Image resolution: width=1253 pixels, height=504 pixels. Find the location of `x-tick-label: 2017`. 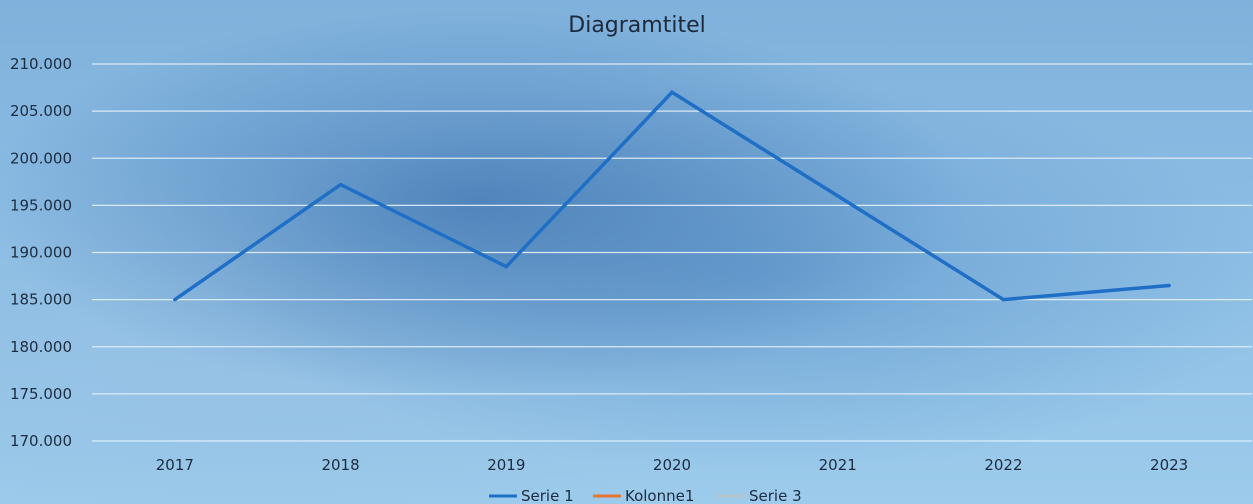

x-tick-label: 2017 is located at coordinates (175, 465).